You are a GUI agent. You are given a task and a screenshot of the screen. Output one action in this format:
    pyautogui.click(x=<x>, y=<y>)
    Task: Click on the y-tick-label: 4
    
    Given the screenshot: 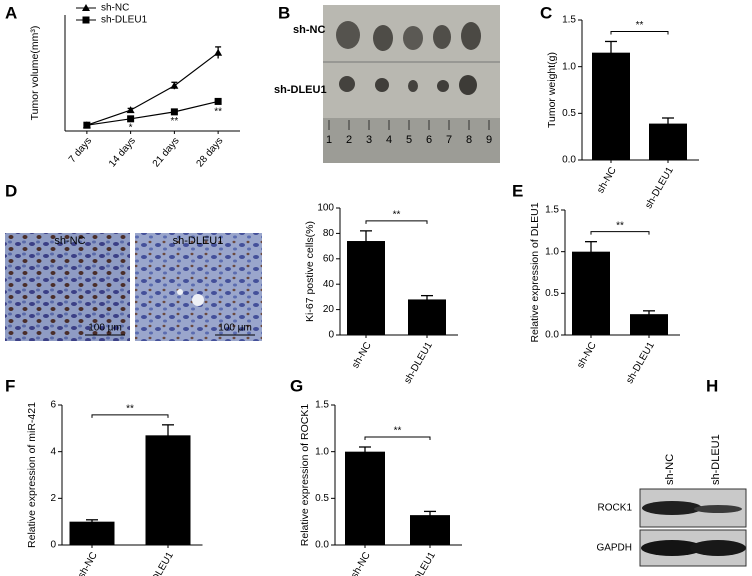 What is the action you would take?
    pyautogui.click(x=53, y=451)
    